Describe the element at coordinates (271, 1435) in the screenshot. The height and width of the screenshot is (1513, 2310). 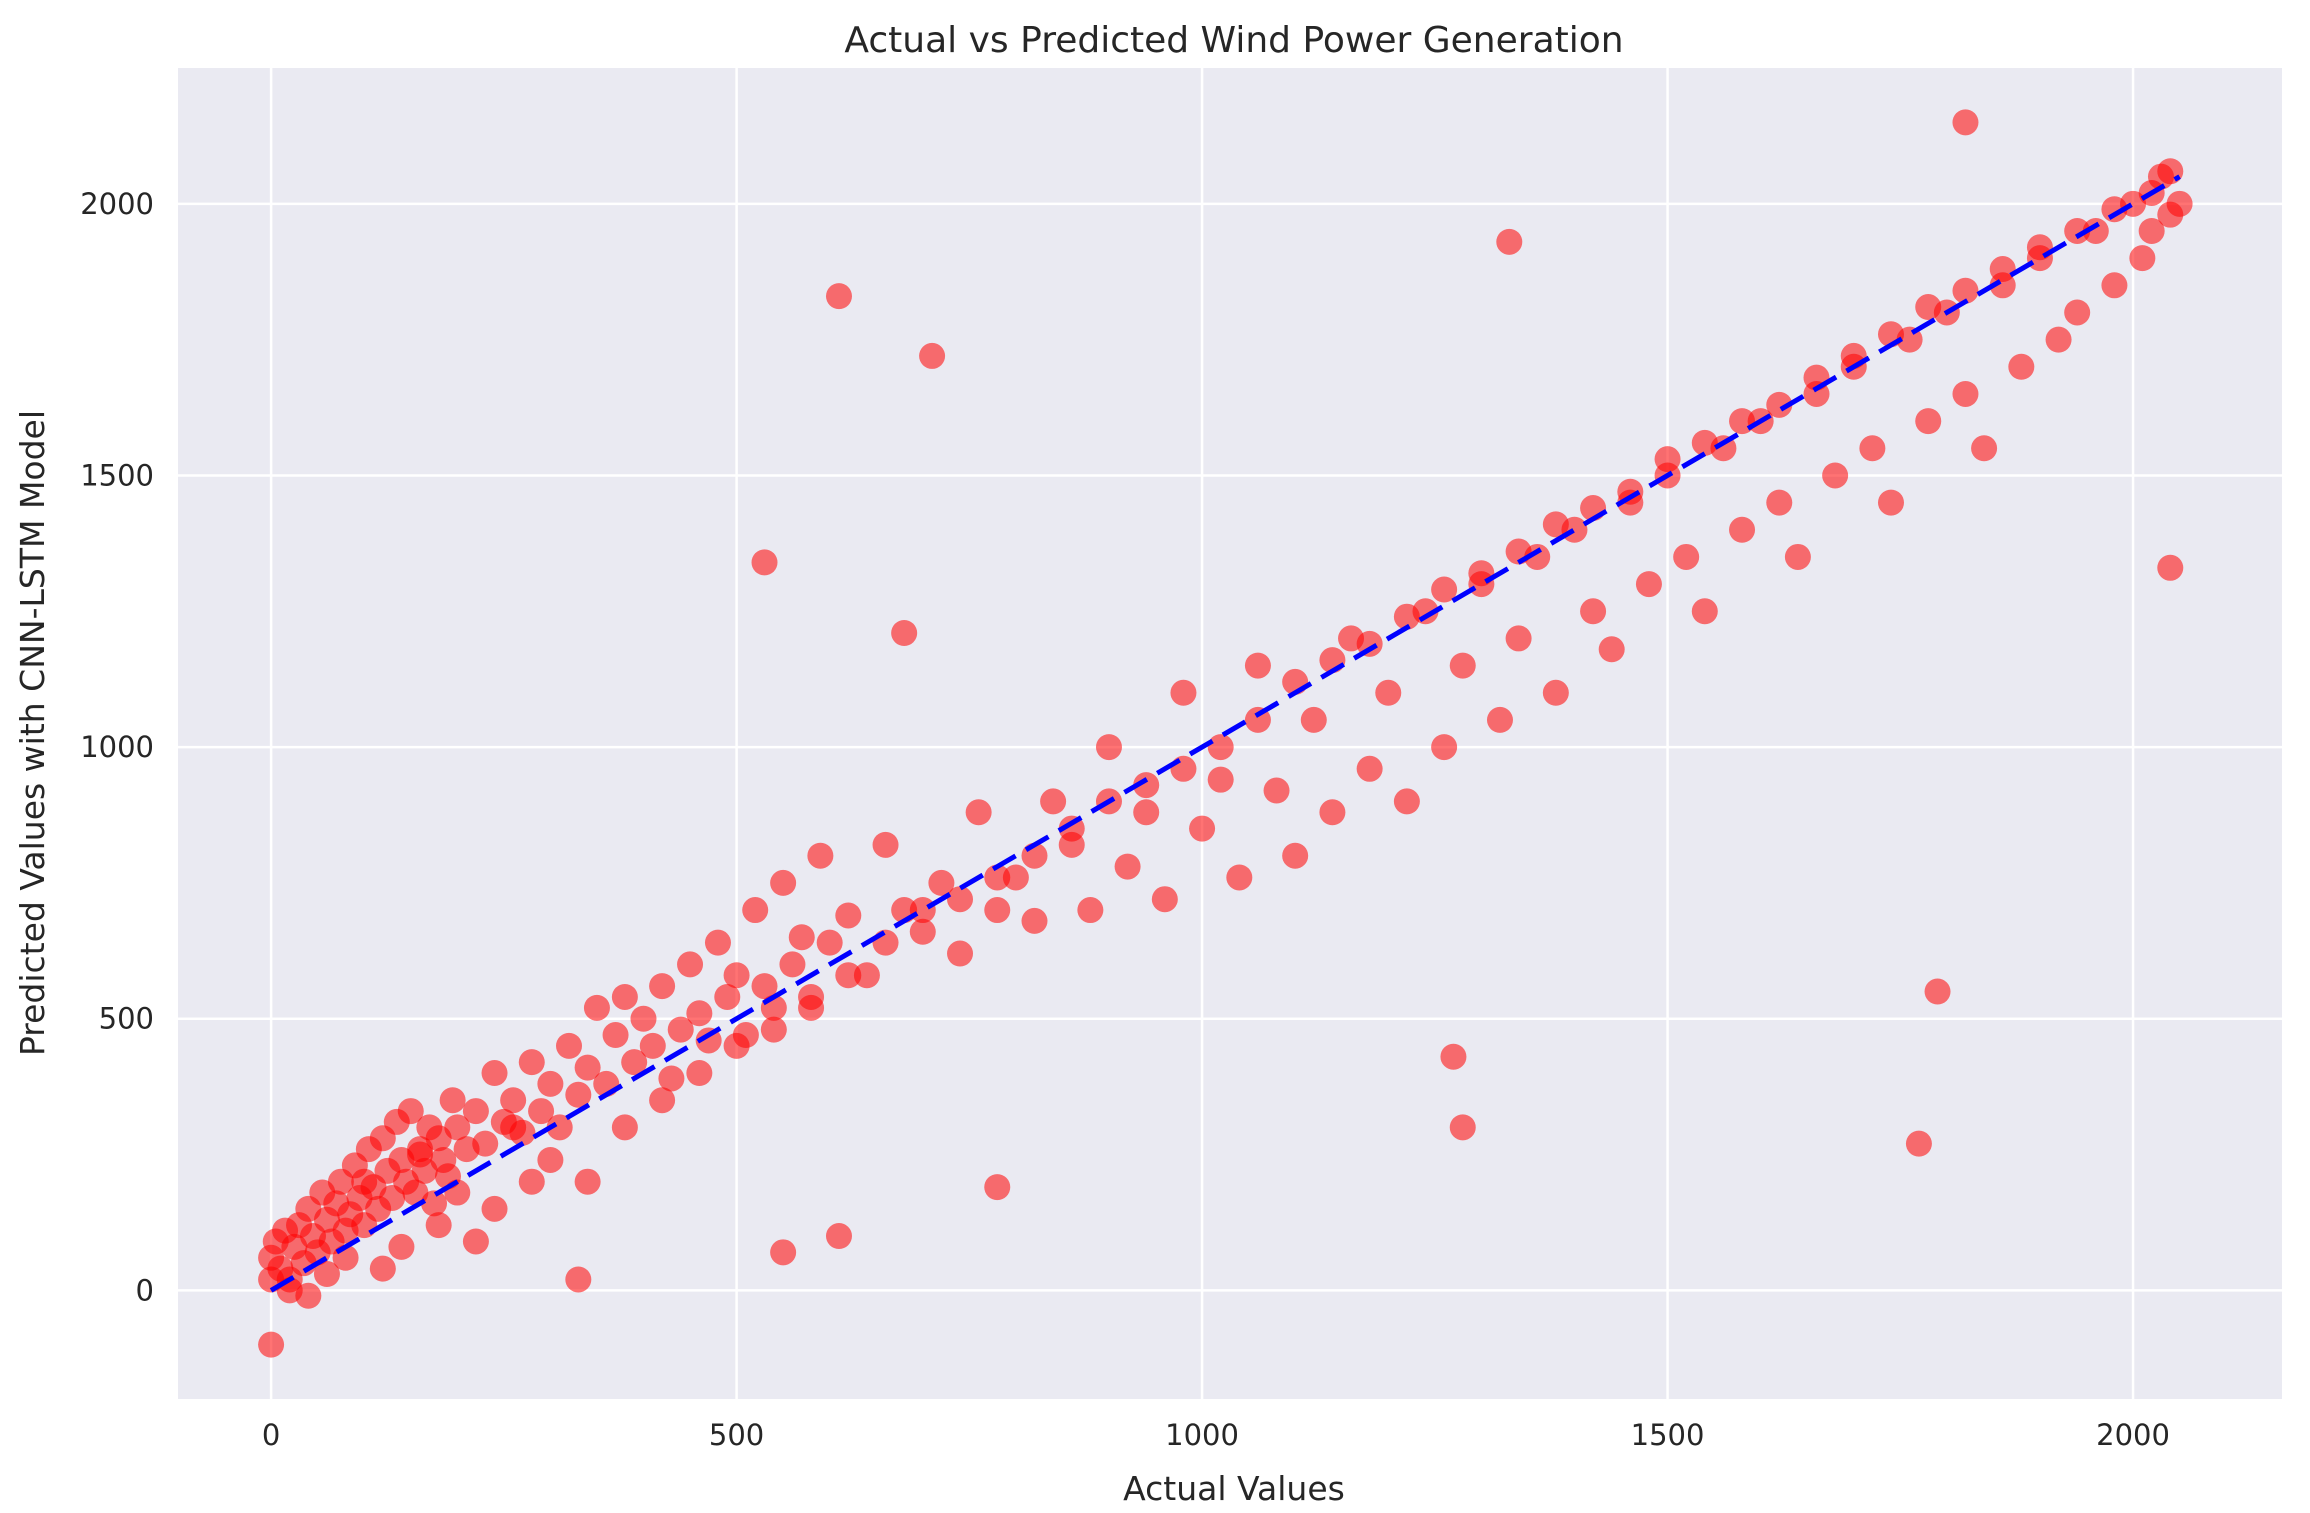
I see `x-tick-label: 0` at that location.